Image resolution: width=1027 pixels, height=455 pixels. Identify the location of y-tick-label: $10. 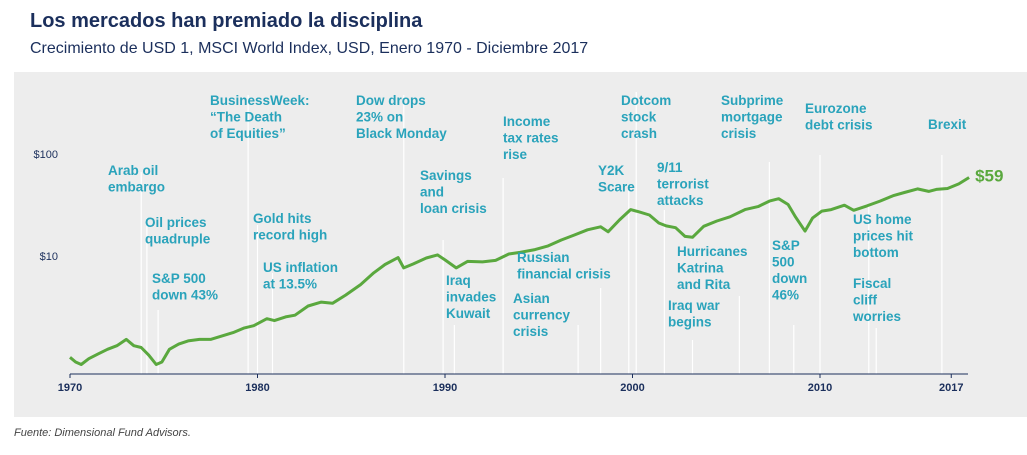
(49, 257).